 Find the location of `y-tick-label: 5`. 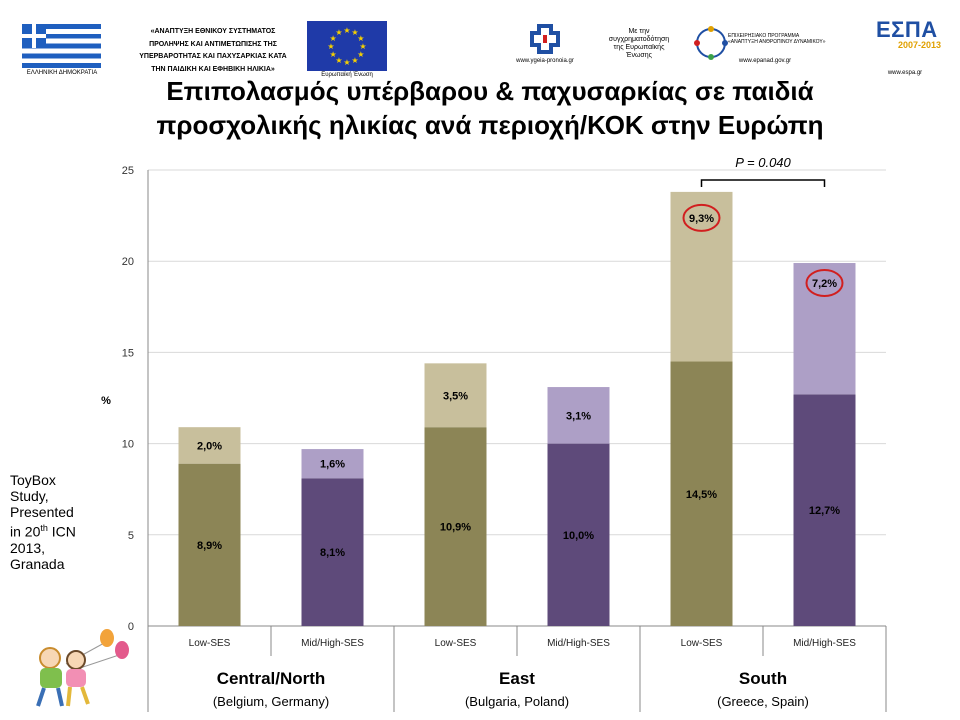

y-tick-label: 5 is located at coordinates (131, 536).